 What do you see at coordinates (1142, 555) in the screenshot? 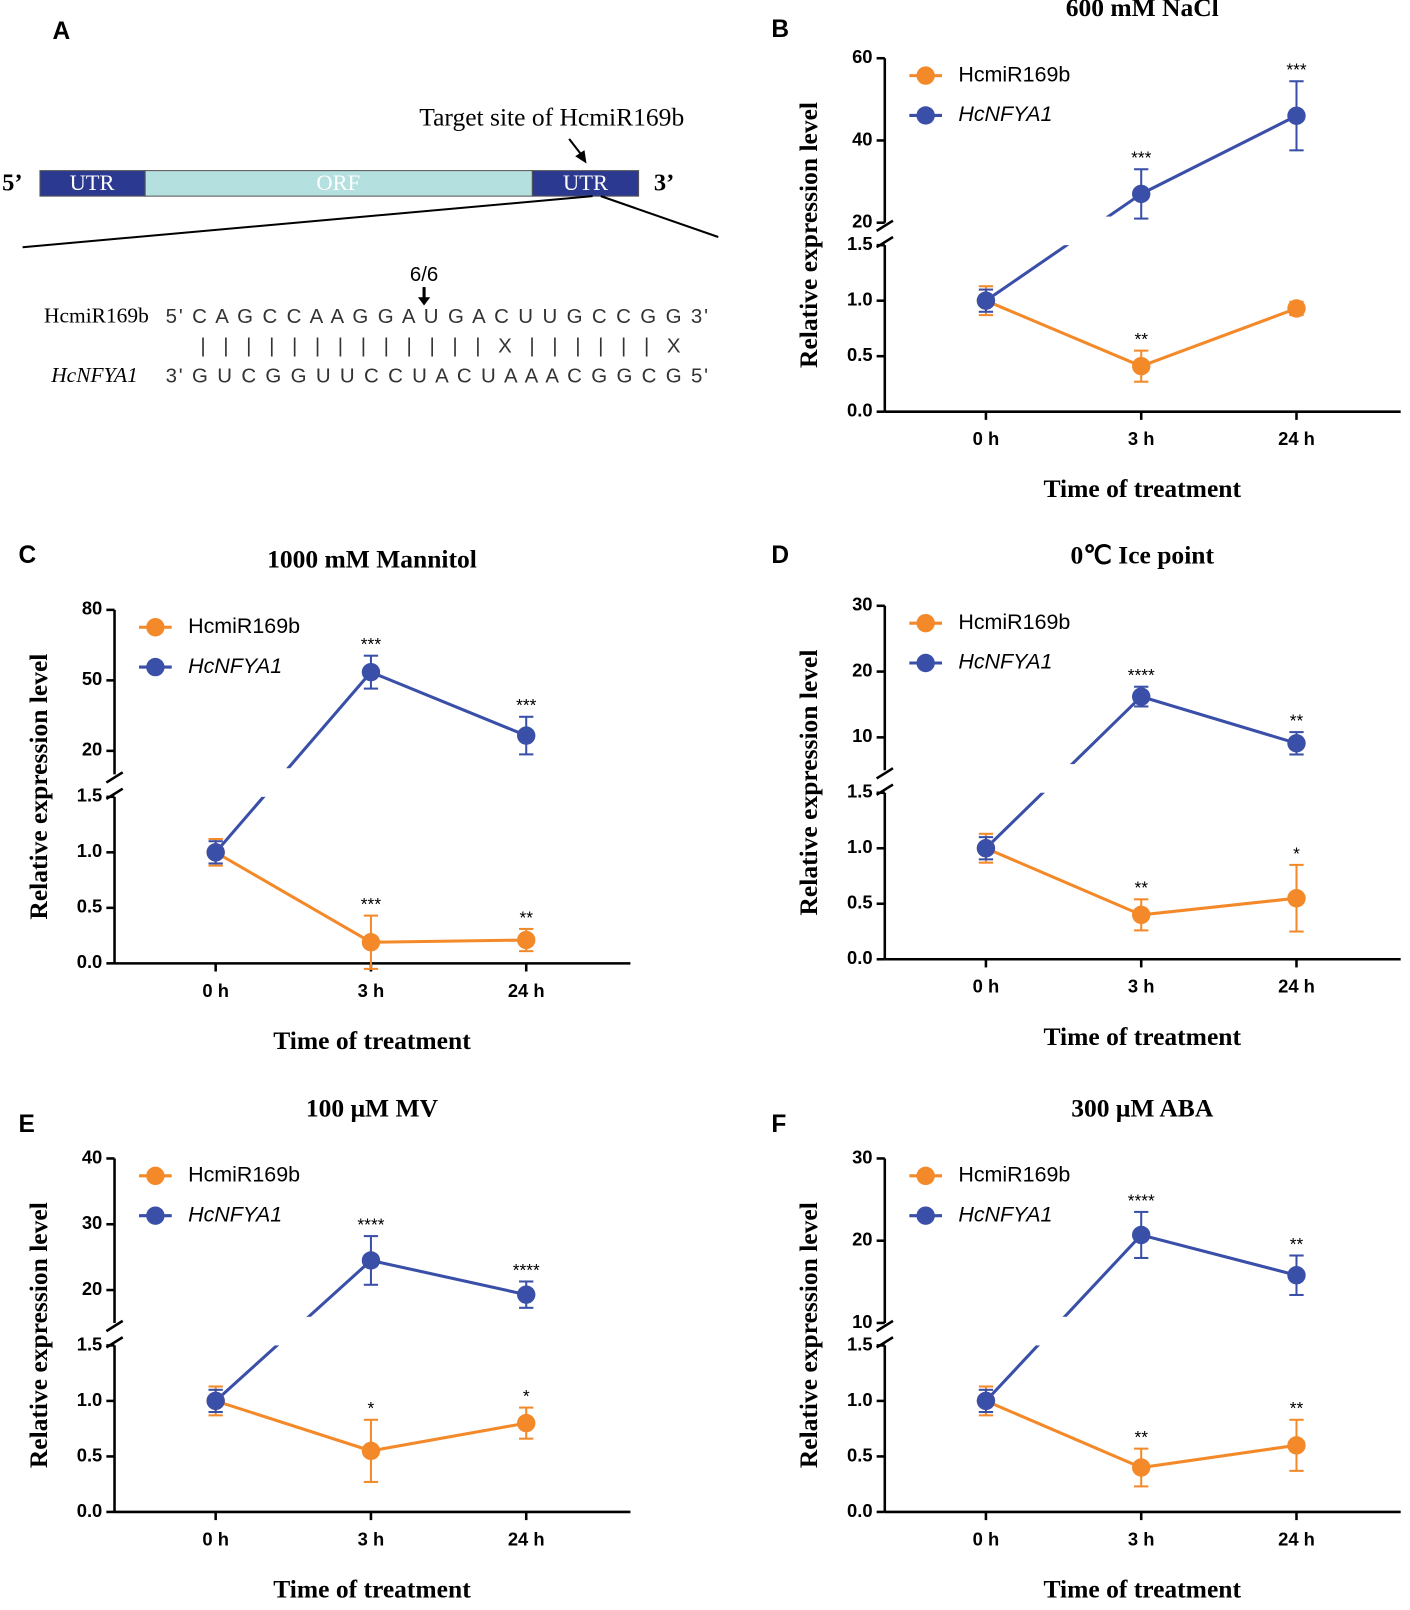
I see `chart-title: 0℃ Ice point` at bounding box center [1142, 555].